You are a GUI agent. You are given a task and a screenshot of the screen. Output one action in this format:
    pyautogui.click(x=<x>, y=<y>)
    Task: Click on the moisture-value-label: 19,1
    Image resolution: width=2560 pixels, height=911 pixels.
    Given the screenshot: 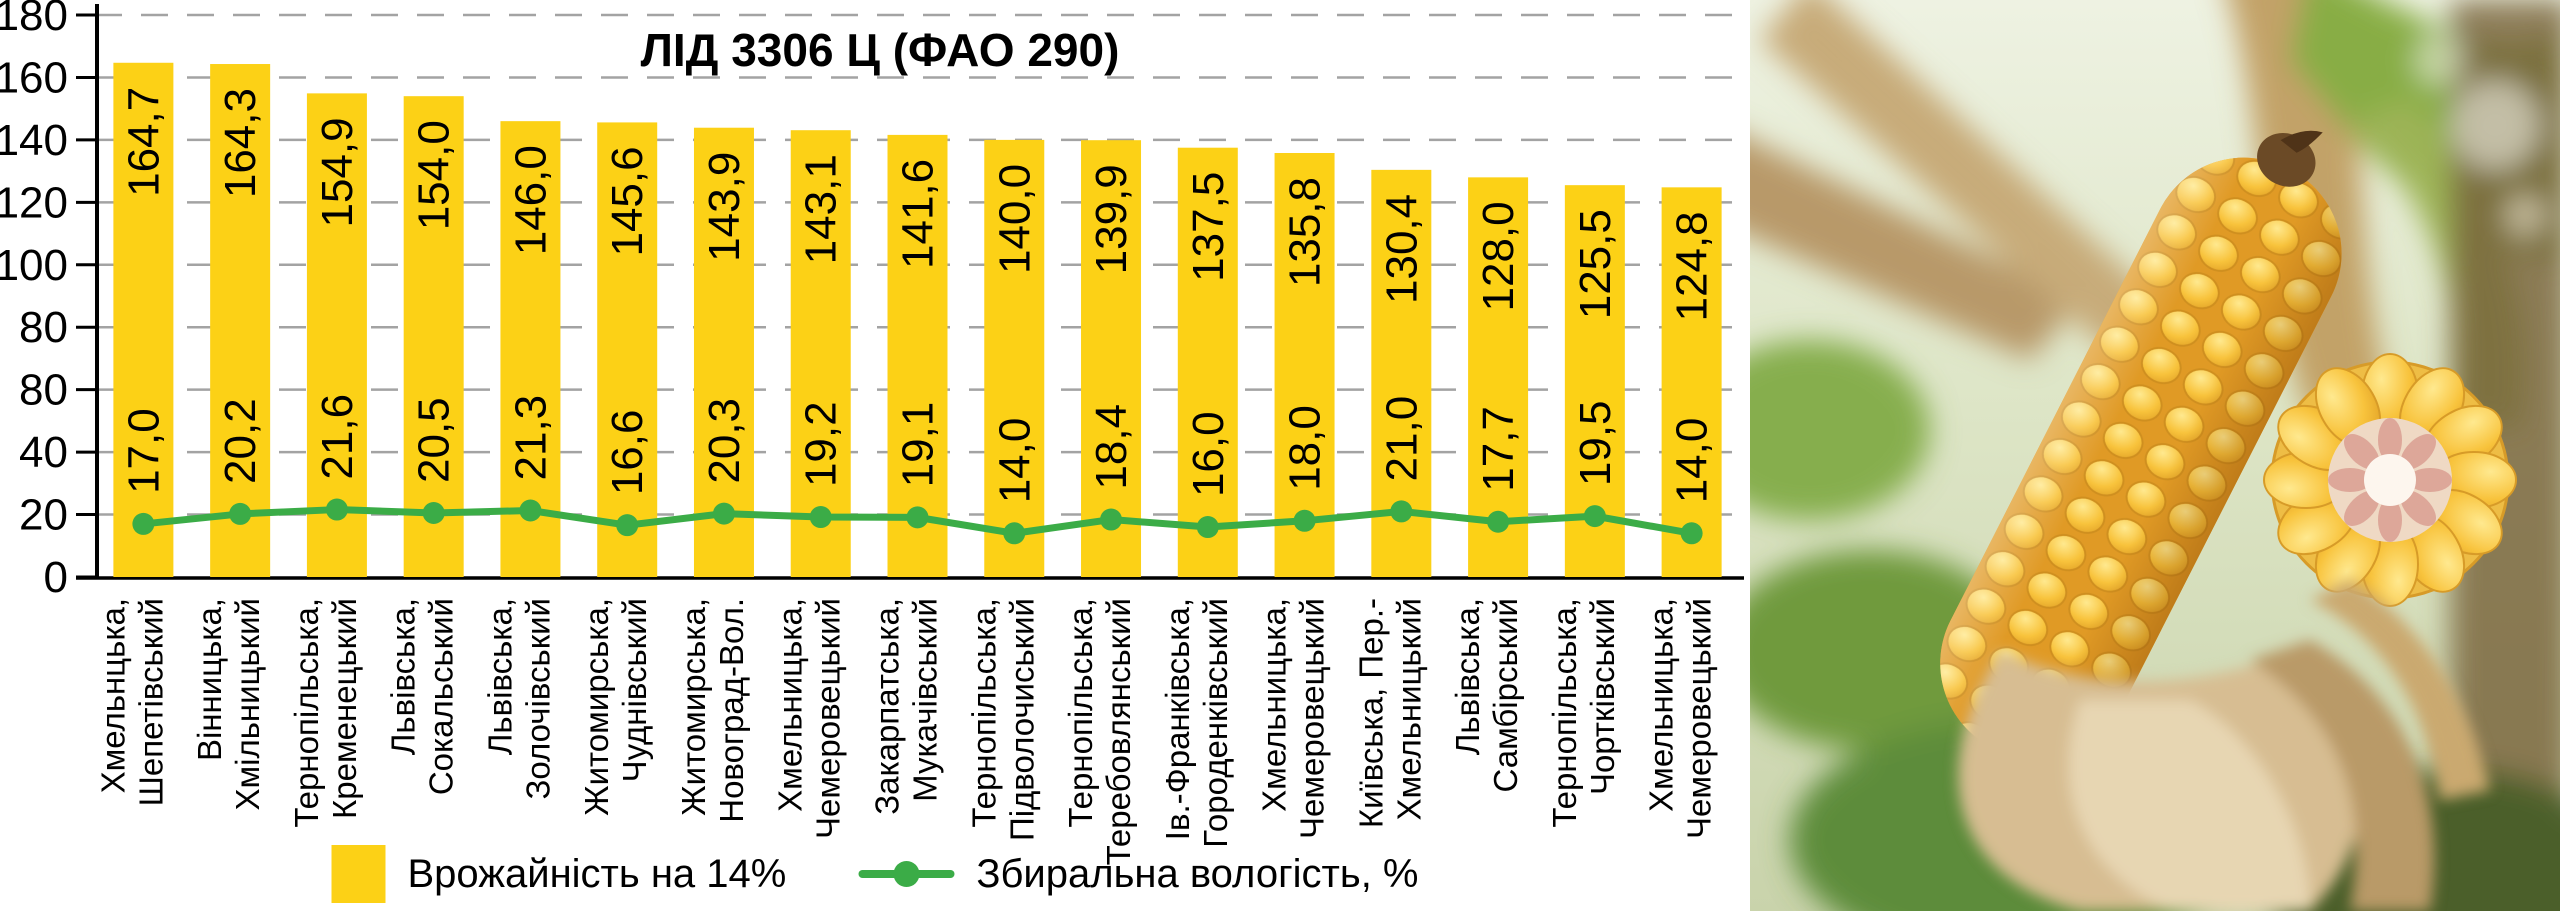 What is the action you would take?
    pyautogui.click(x=918, y=445)
    